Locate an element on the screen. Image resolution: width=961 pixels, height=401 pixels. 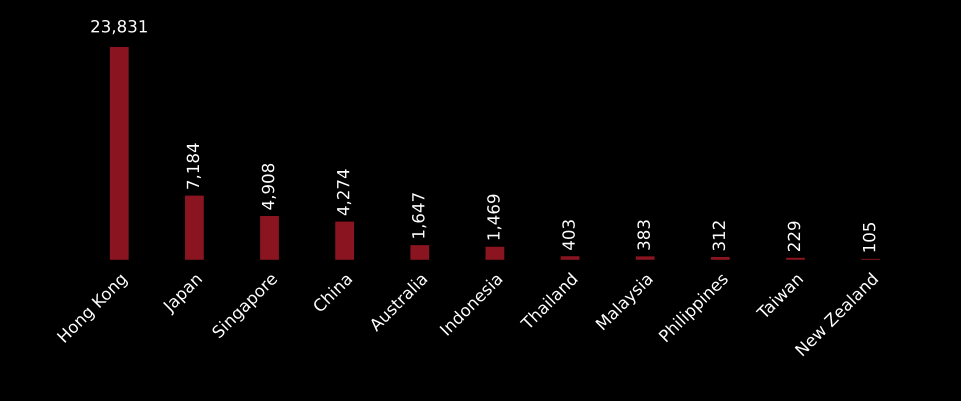
data-label: 1,469 is located at coordinates (494, 217).